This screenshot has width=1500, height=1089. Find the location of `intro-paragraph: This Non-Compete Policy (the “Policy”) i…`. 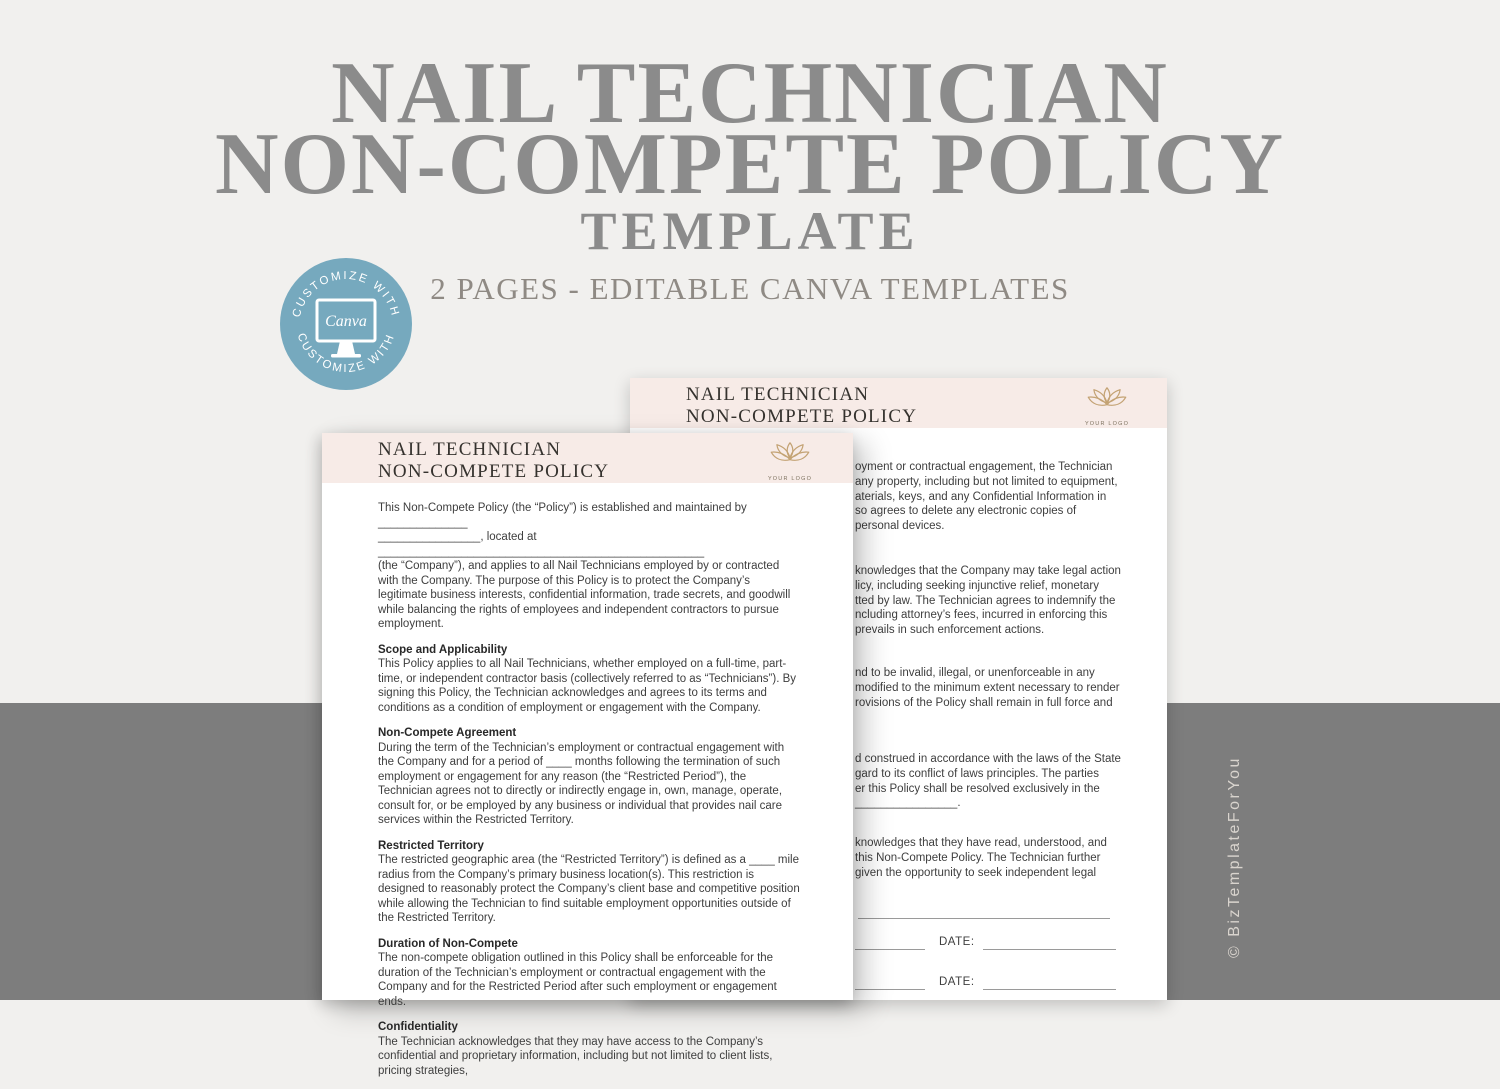

intro-paragraph: This Non-Compete Policy (the “Policy”) i… is located at coordinates (590, 566).